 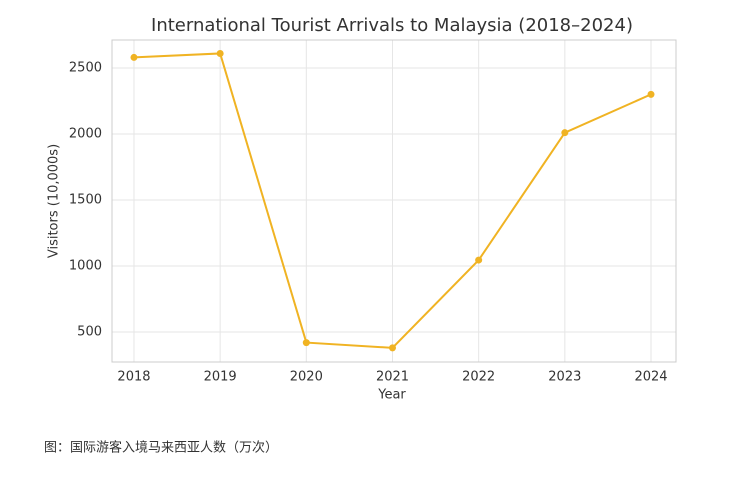 I want to click on x-axis-label: Year, so click(x=391, y=395).